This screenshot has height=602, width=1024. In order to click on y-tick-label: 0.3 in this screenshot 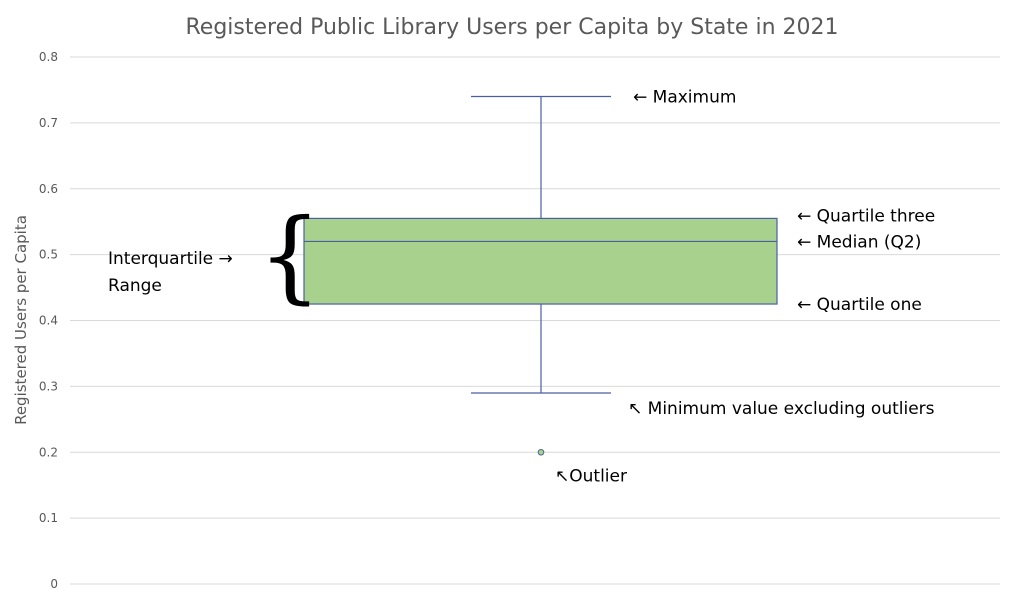, I will do `click(48, 386)`.